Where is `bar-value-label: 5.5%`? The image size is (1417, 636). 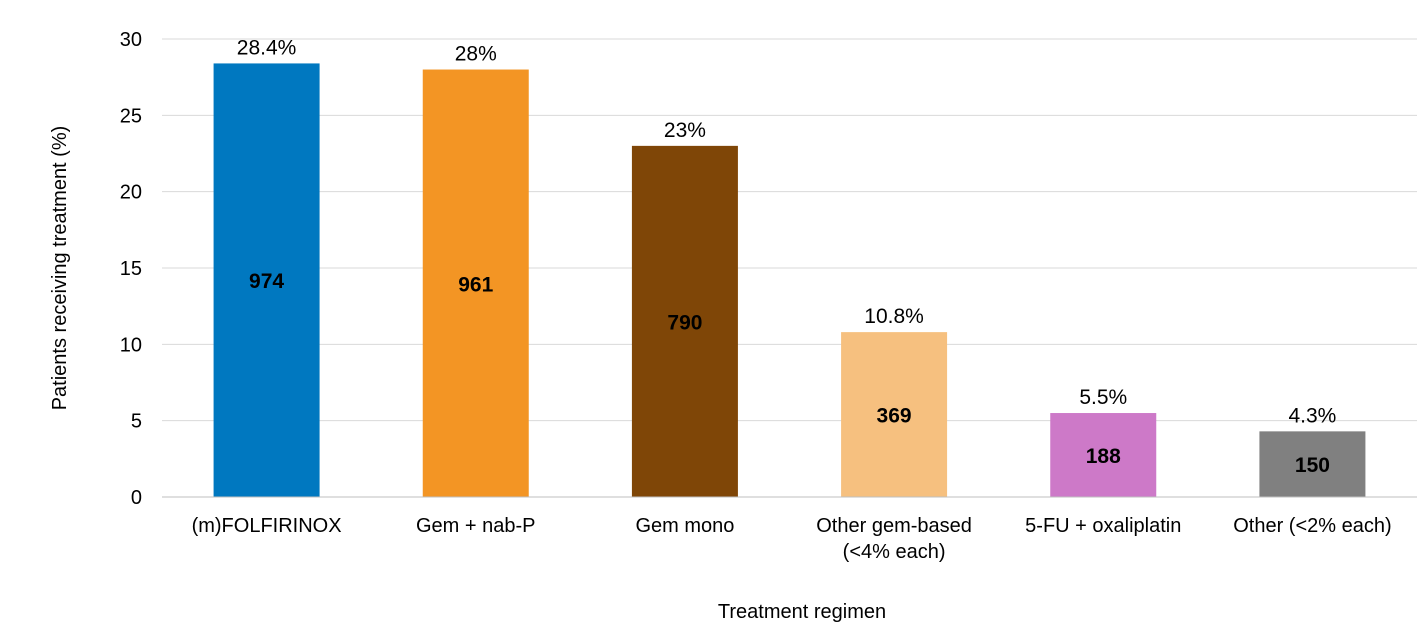
bar-value-label: 5.5% is located at coordinates (1103, 397).